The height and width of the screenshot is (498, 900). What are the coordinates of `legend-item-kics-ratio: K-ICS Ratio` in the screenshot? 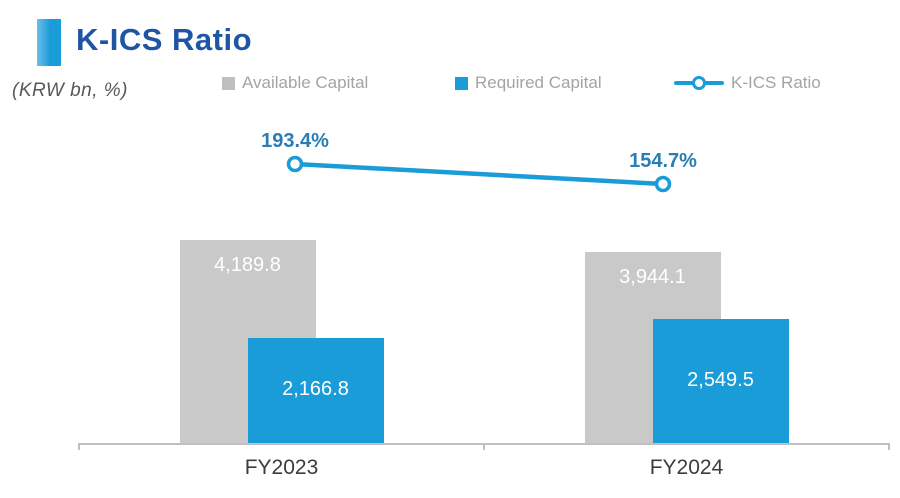 It's located at (747, 83).